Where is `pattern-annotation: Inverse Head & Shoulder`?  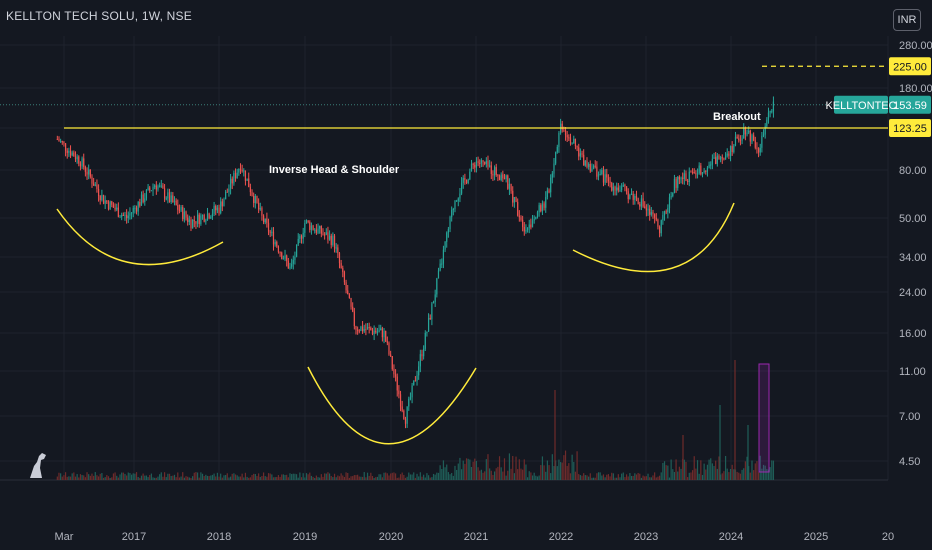 pattern-annotation: Inverse Head & Shoulder is located at coordinates (334, 170).